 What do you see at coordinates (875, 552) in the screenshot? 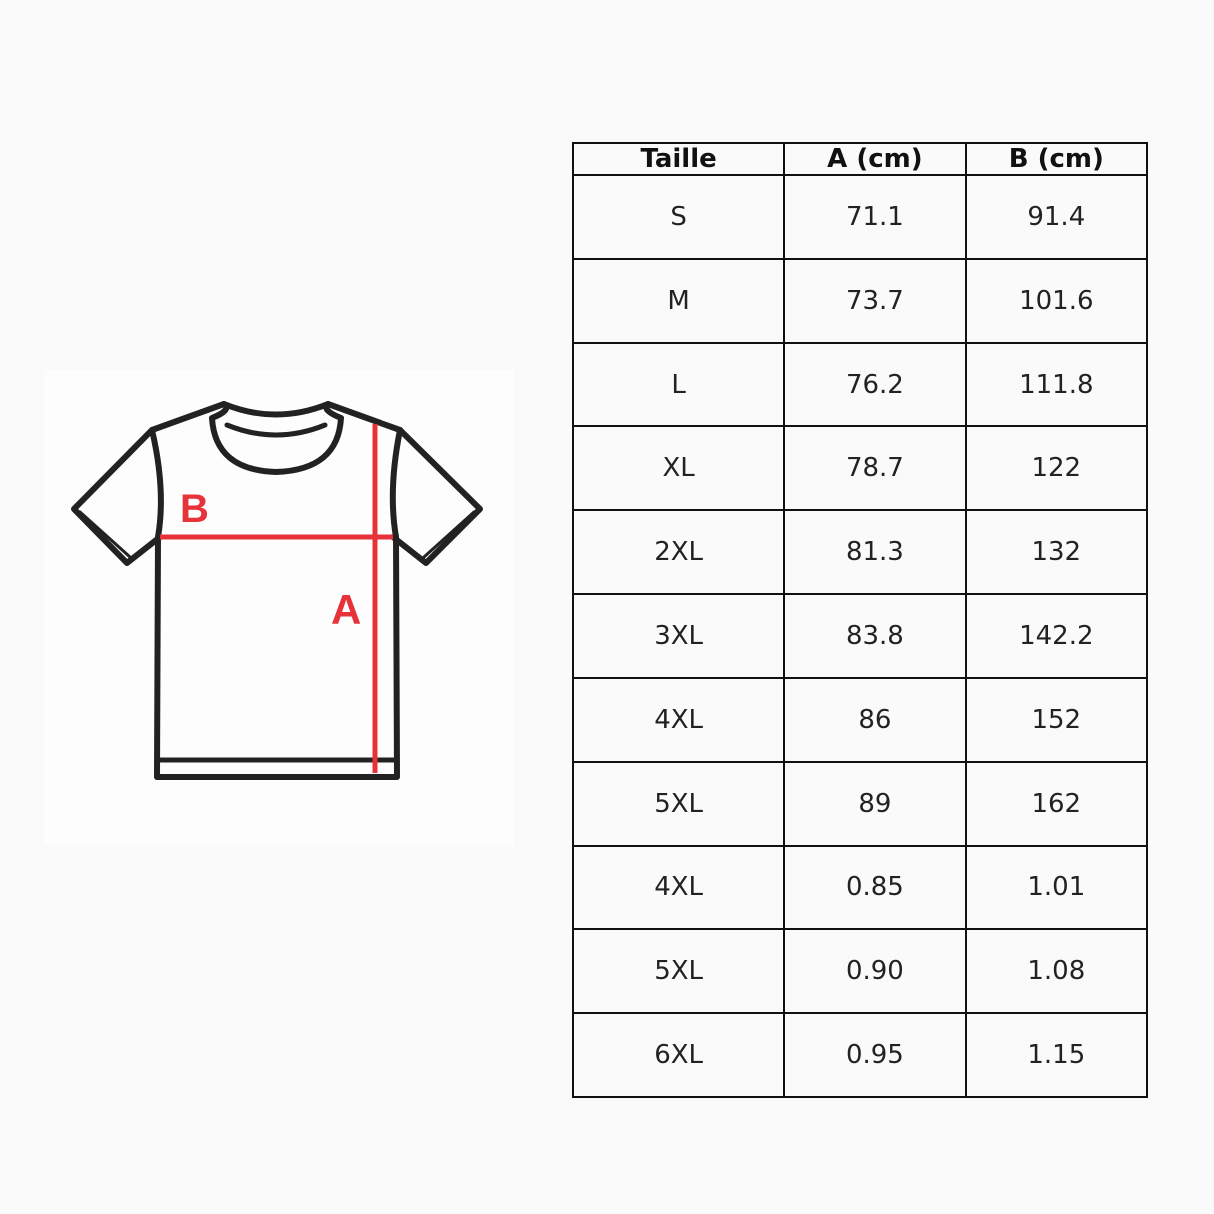
I see `cell-a-value: 81.3` at bounding box center [875, 552].